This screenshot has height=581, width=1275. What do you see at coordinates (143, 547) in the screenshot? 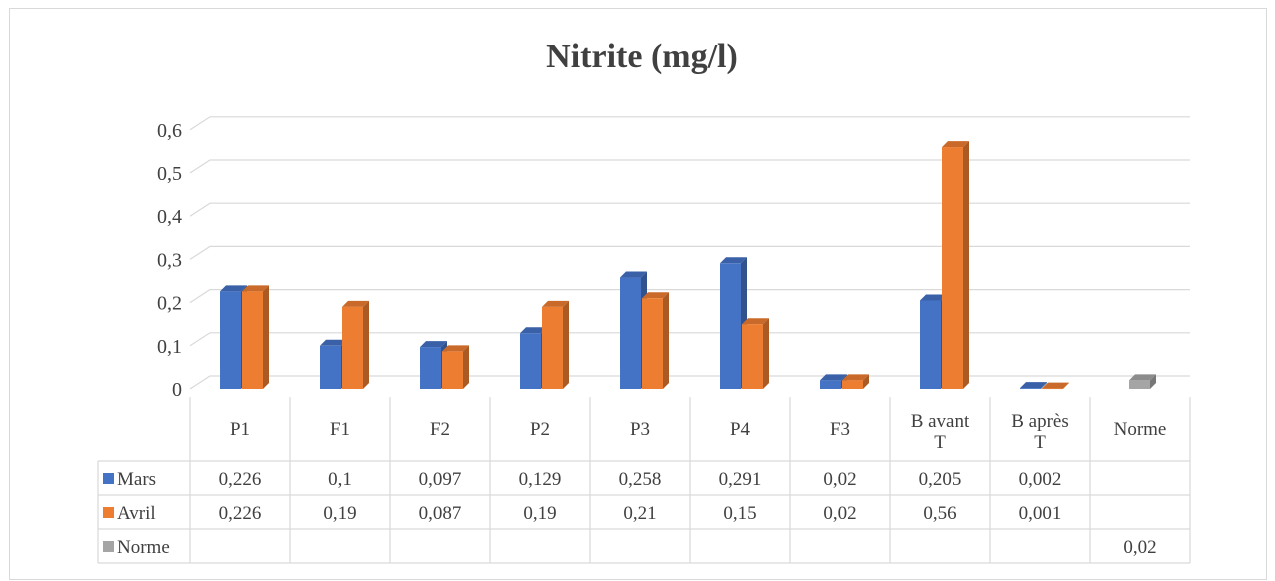
I see `legend-label: Norme` at bounding box center [143, 547].